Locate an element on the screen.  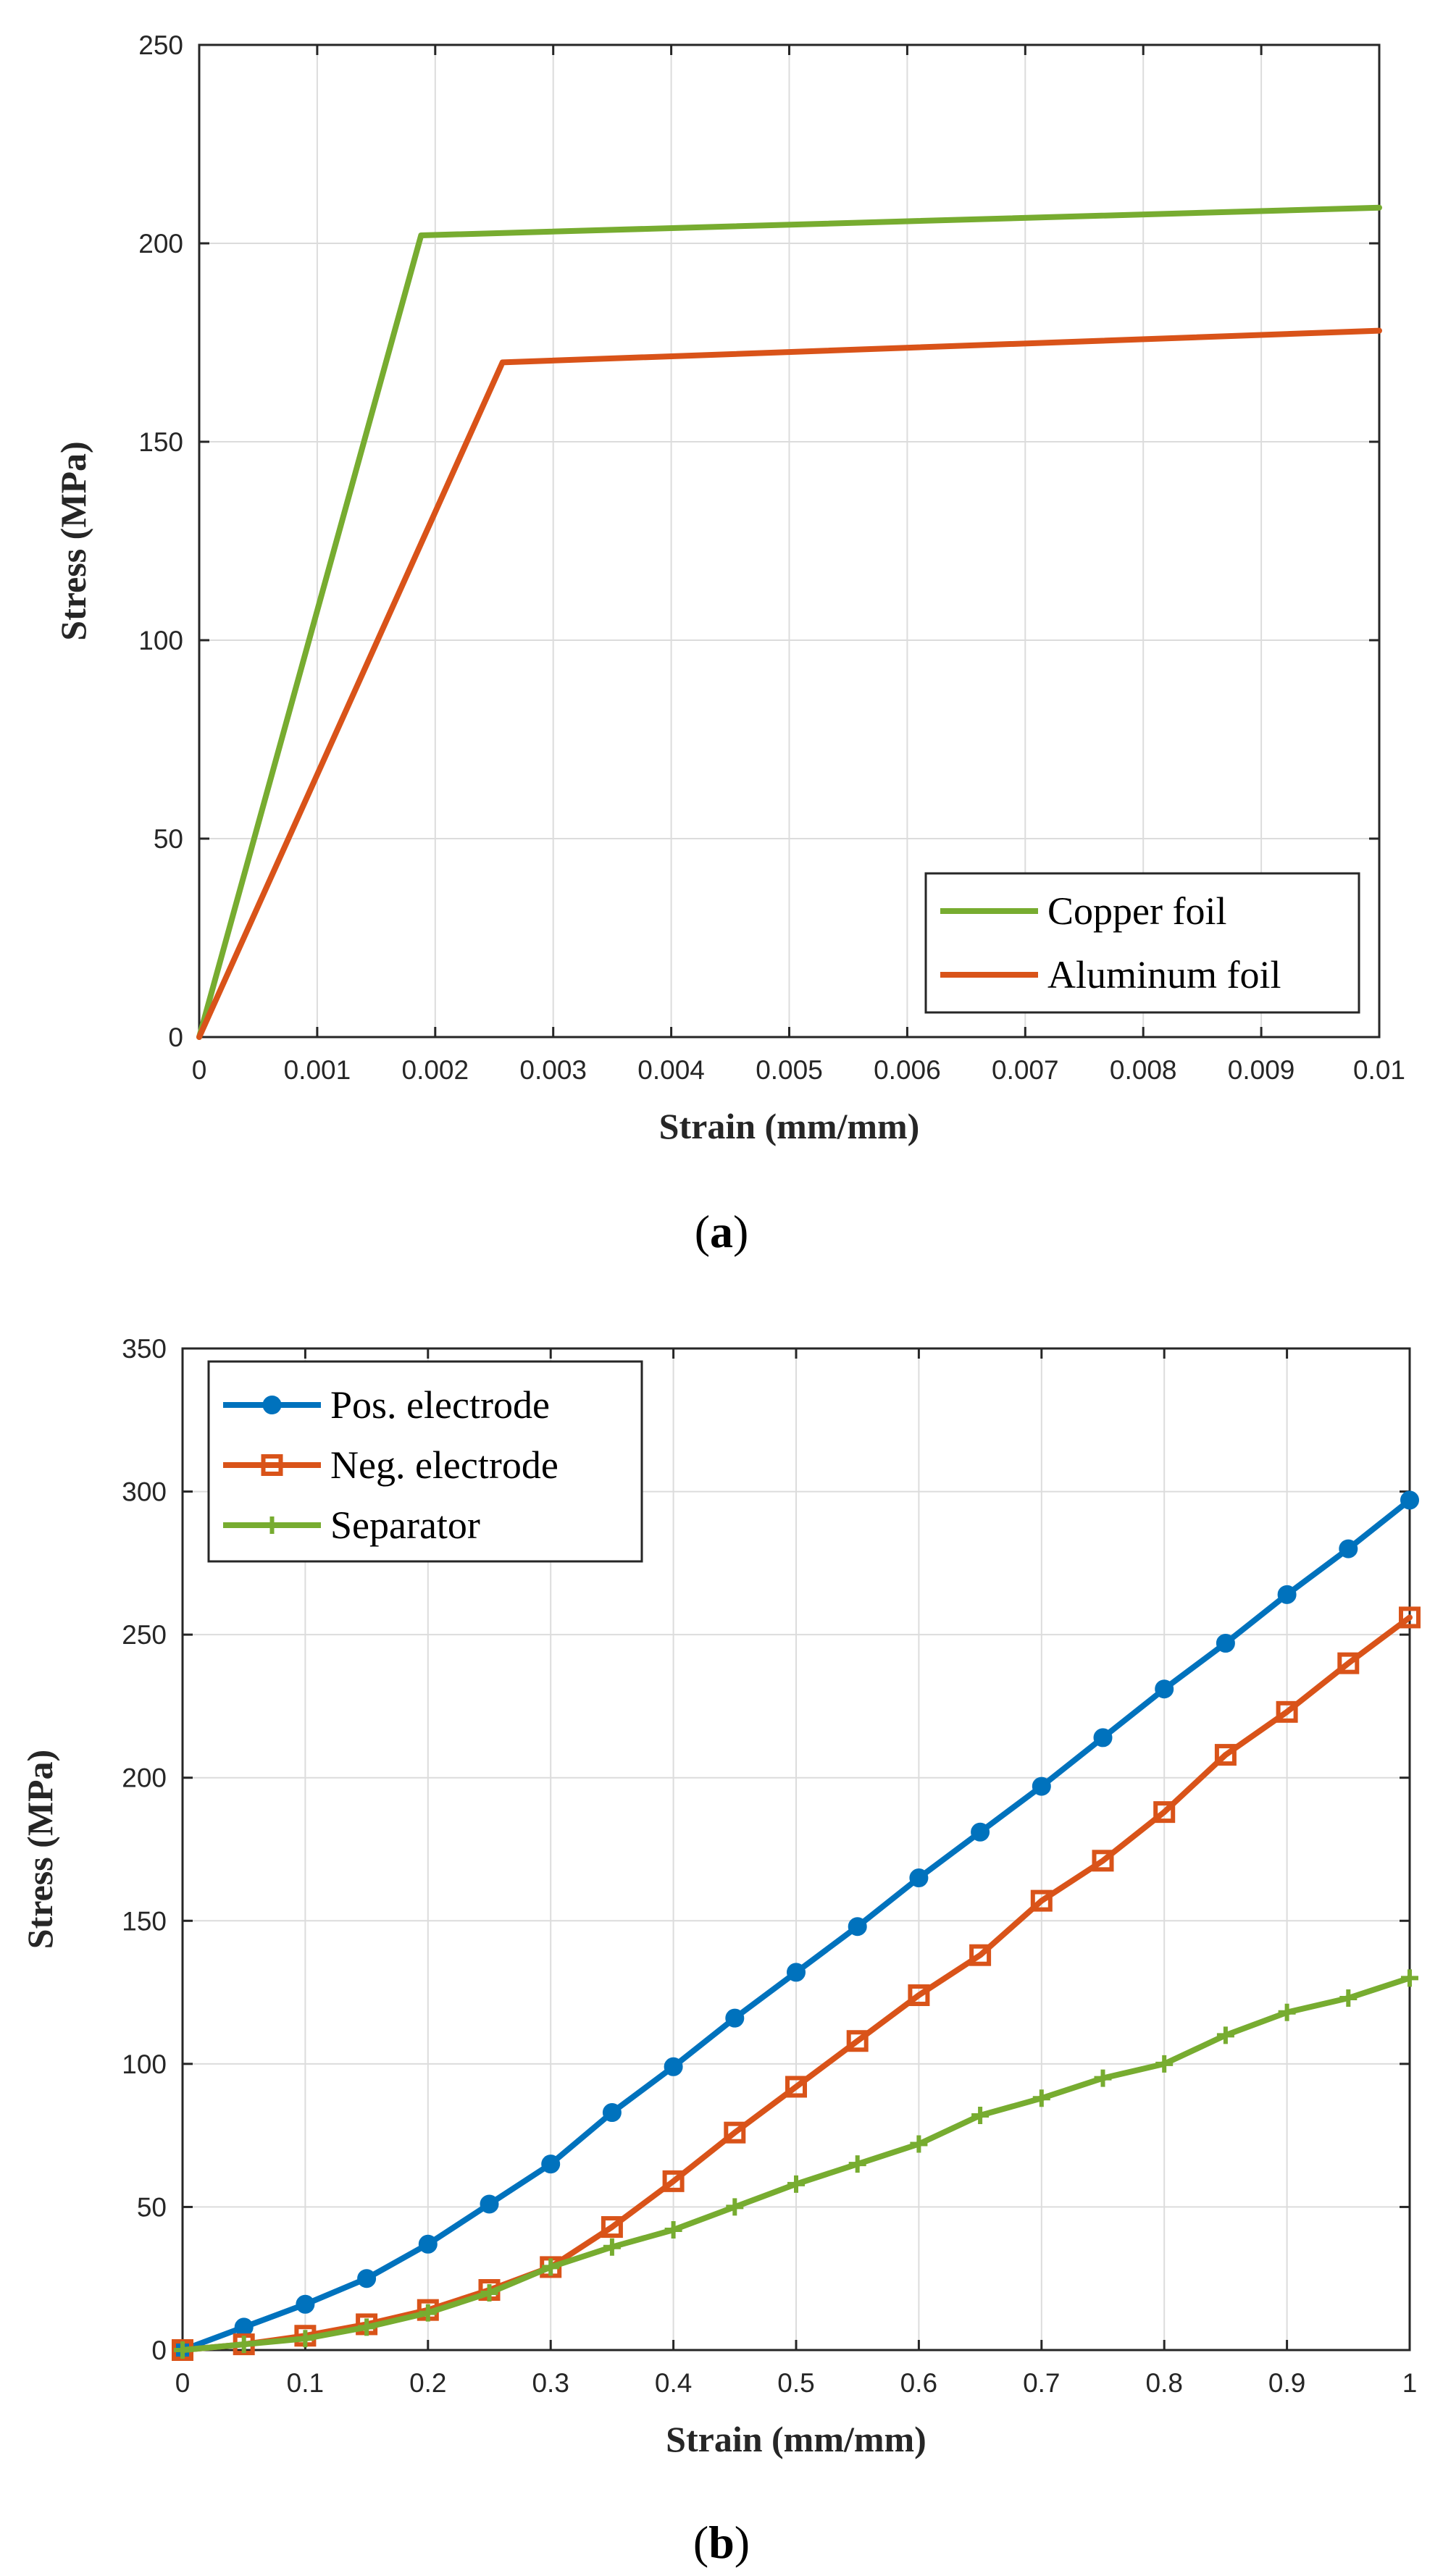
x-tick-label: 0.6 is located at coordinates (918, 2383).